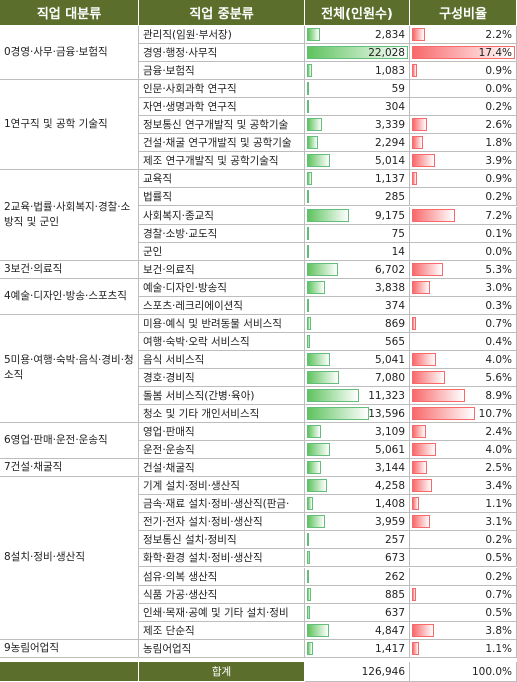 Image resolution: width=517 pixels, height=682 pixels. Describe the element at coordinates (222, 576) in the screenshot. I see `middle-category-cell: 섬유·의복 생산직` at that location.